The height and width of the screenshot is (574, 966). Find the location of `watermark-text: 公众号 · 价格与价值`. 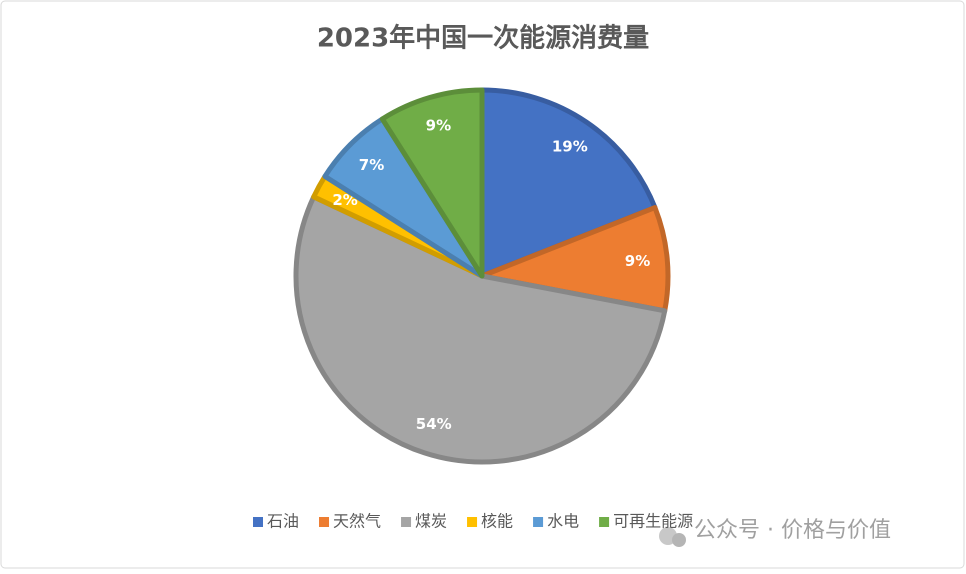

watermark-text: 公众号 · 价格与价值 is located at coordinates (792, 530).